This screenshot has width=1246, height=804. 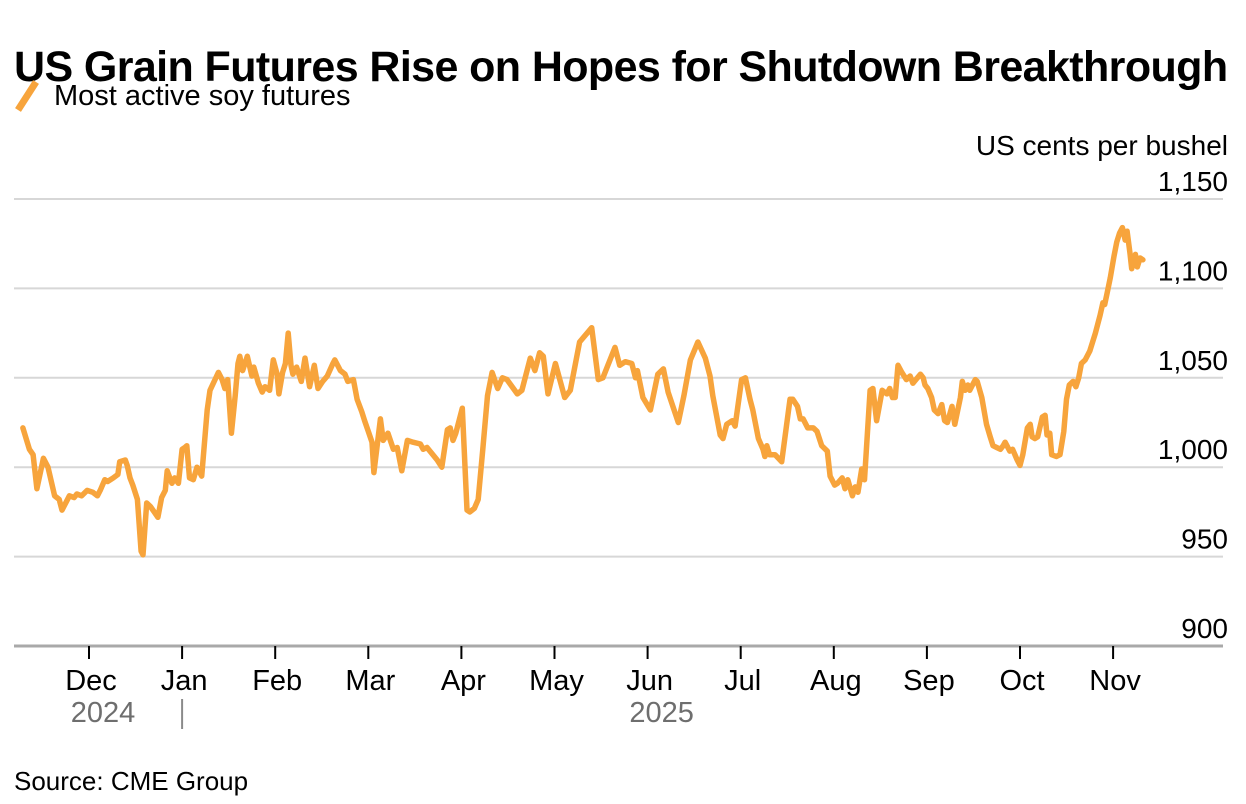 What do you see at coordinates (131, 781) in the screenshot?
I see `source-note: Source: CME Group` at bounding box center [131, 781].